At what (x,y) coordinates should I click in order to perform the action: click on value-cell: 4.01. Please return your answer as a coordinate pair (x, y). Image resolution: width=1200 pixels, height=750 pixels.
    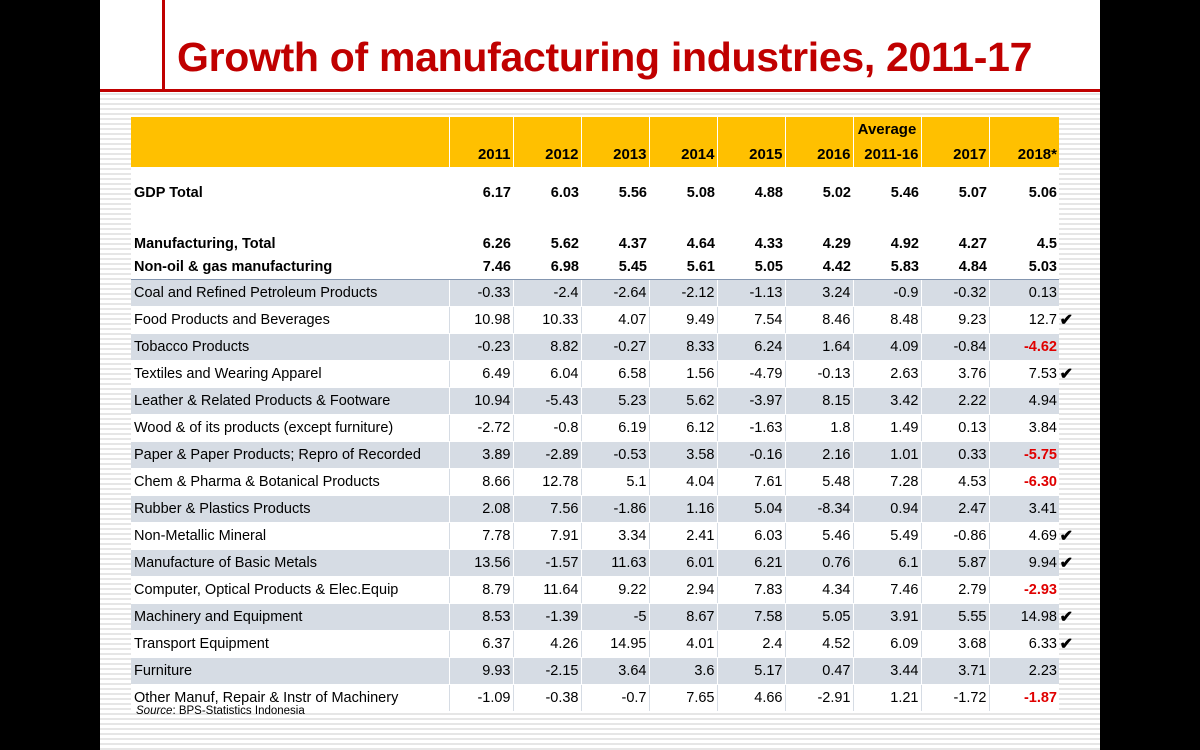
    Looking at the image, I should click on (682, 644).